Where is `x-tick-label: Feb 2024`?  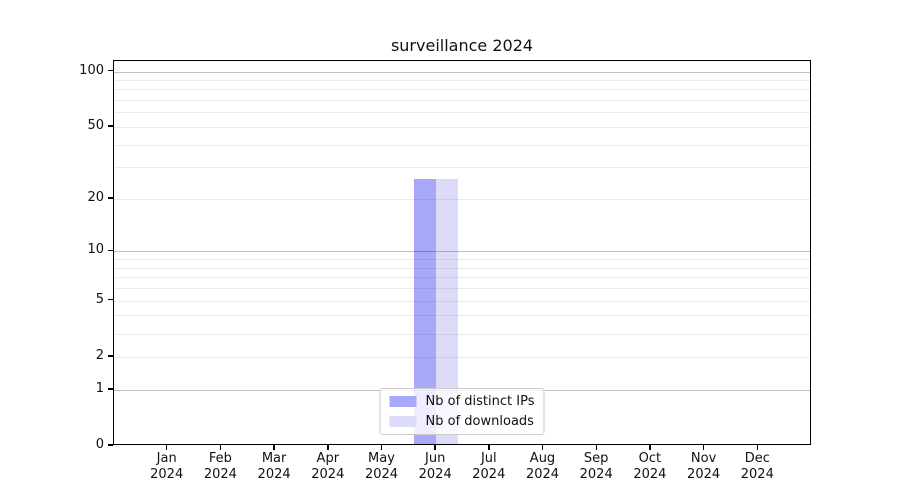 x-tick-label: Feb 2024 is located at coordinates (220, 466).